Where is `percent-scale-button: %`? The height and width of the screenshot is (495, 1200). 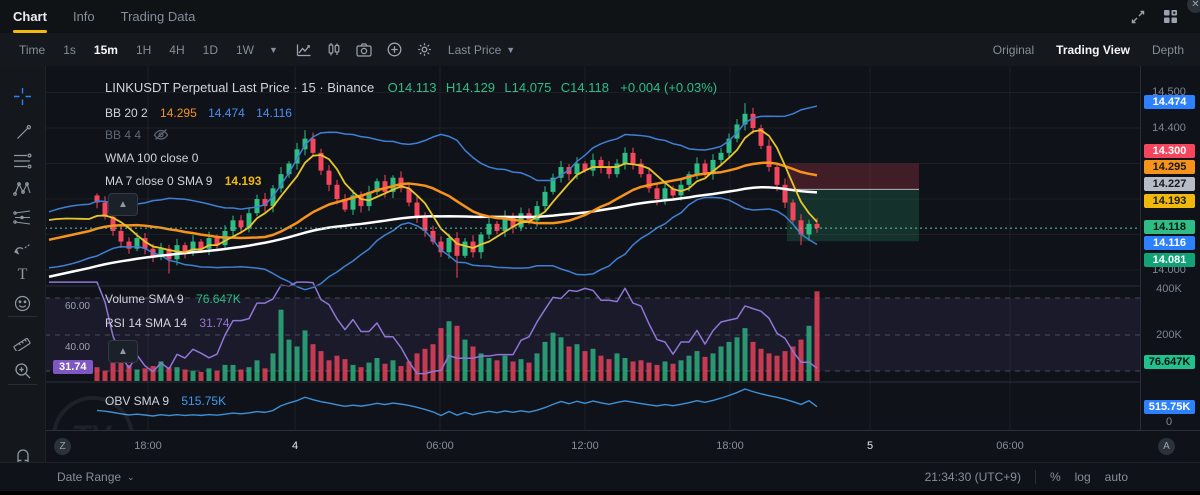 percent-scale-button: % is located at coordinates (1055, 477).